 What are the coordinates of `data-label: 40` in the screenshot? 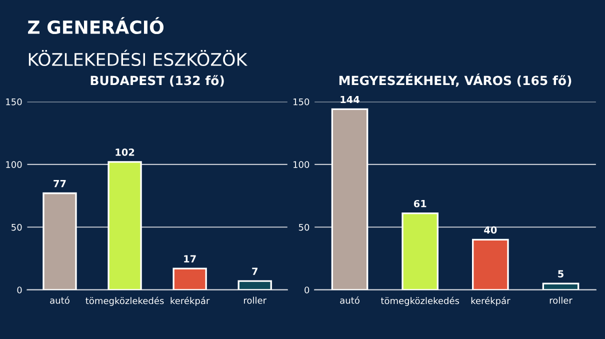 It's located at (490, 230).